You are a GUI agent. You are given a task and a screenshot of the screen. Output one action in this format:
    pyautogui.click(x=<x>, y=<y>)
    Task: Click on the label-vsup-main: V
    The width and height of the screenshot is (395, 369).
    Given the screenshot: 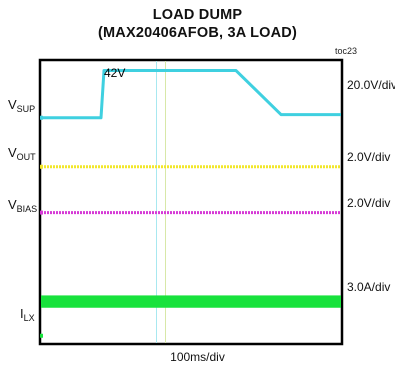 What is the action you would take?
    pyautogui.click(x=12, y=104)
    